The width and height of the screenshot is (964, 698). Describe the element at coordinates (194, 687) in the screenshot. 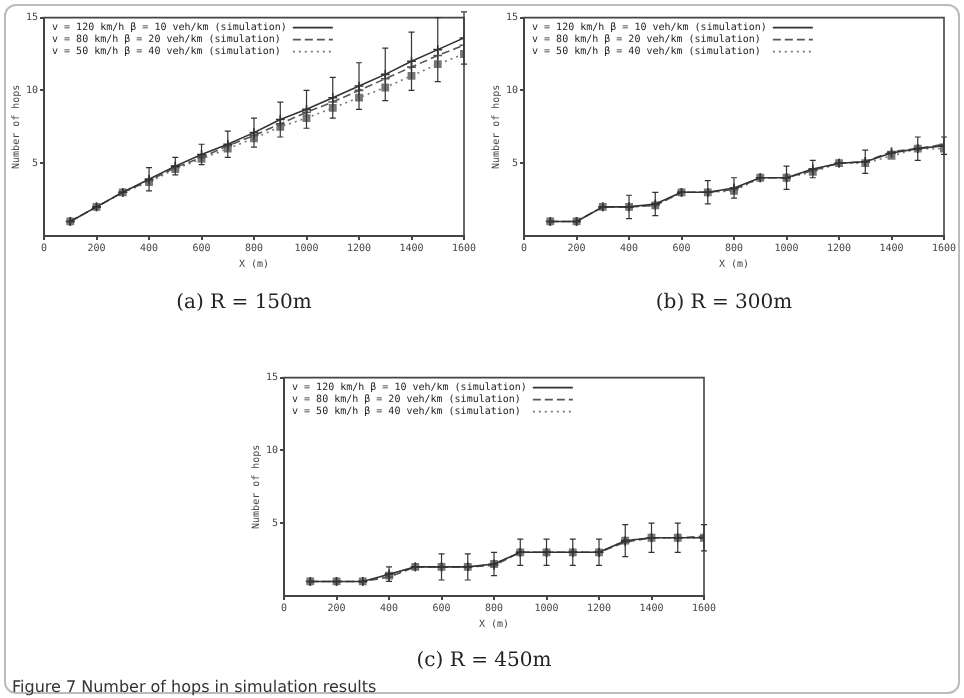

I see `caption: Figure 7 Number of hops in simulation results` at that location.